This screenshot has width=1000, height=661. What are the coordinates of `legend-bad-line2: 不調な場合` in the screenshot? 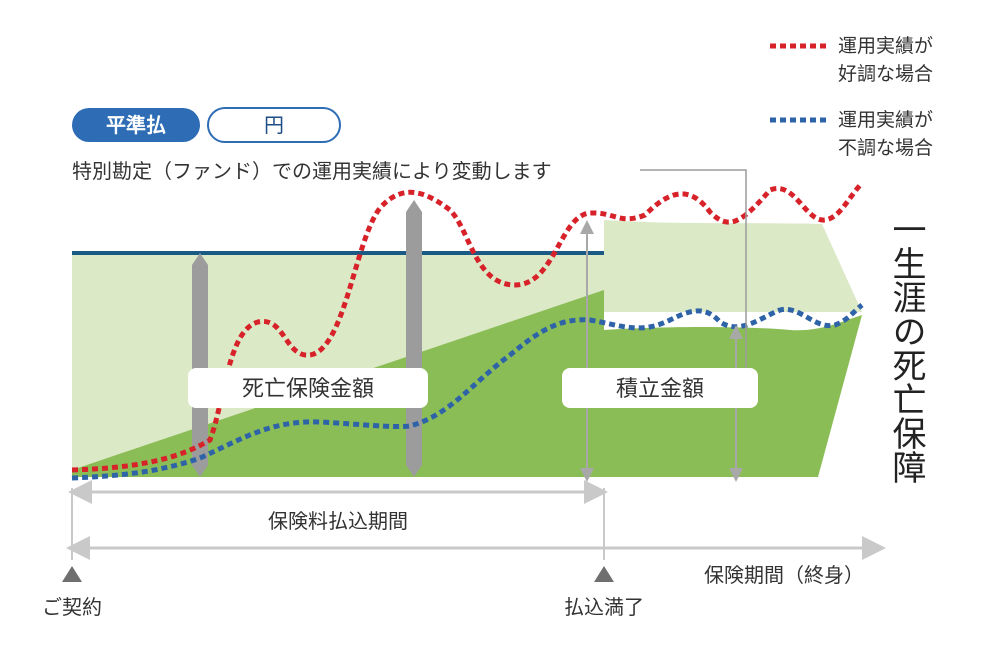 It's located at (885, 148).